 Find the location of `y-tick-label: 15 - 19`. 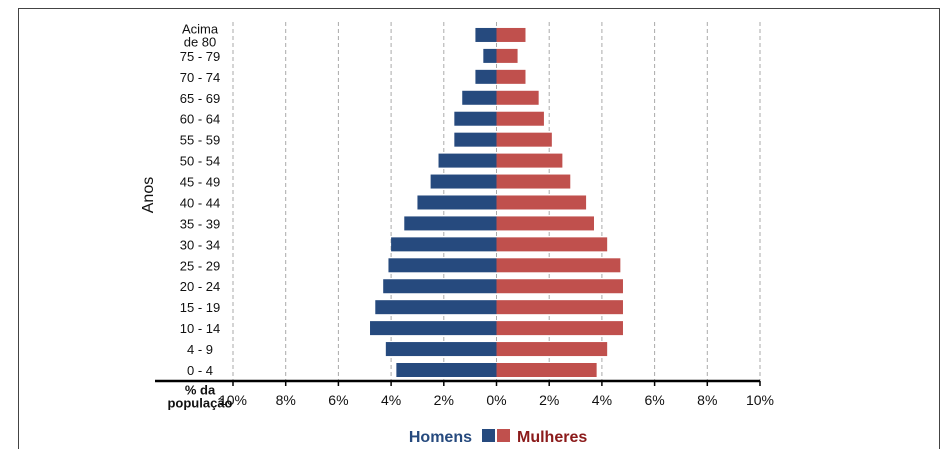

y-tick-label: 15 - 19 is located at coordinates (200, 307).